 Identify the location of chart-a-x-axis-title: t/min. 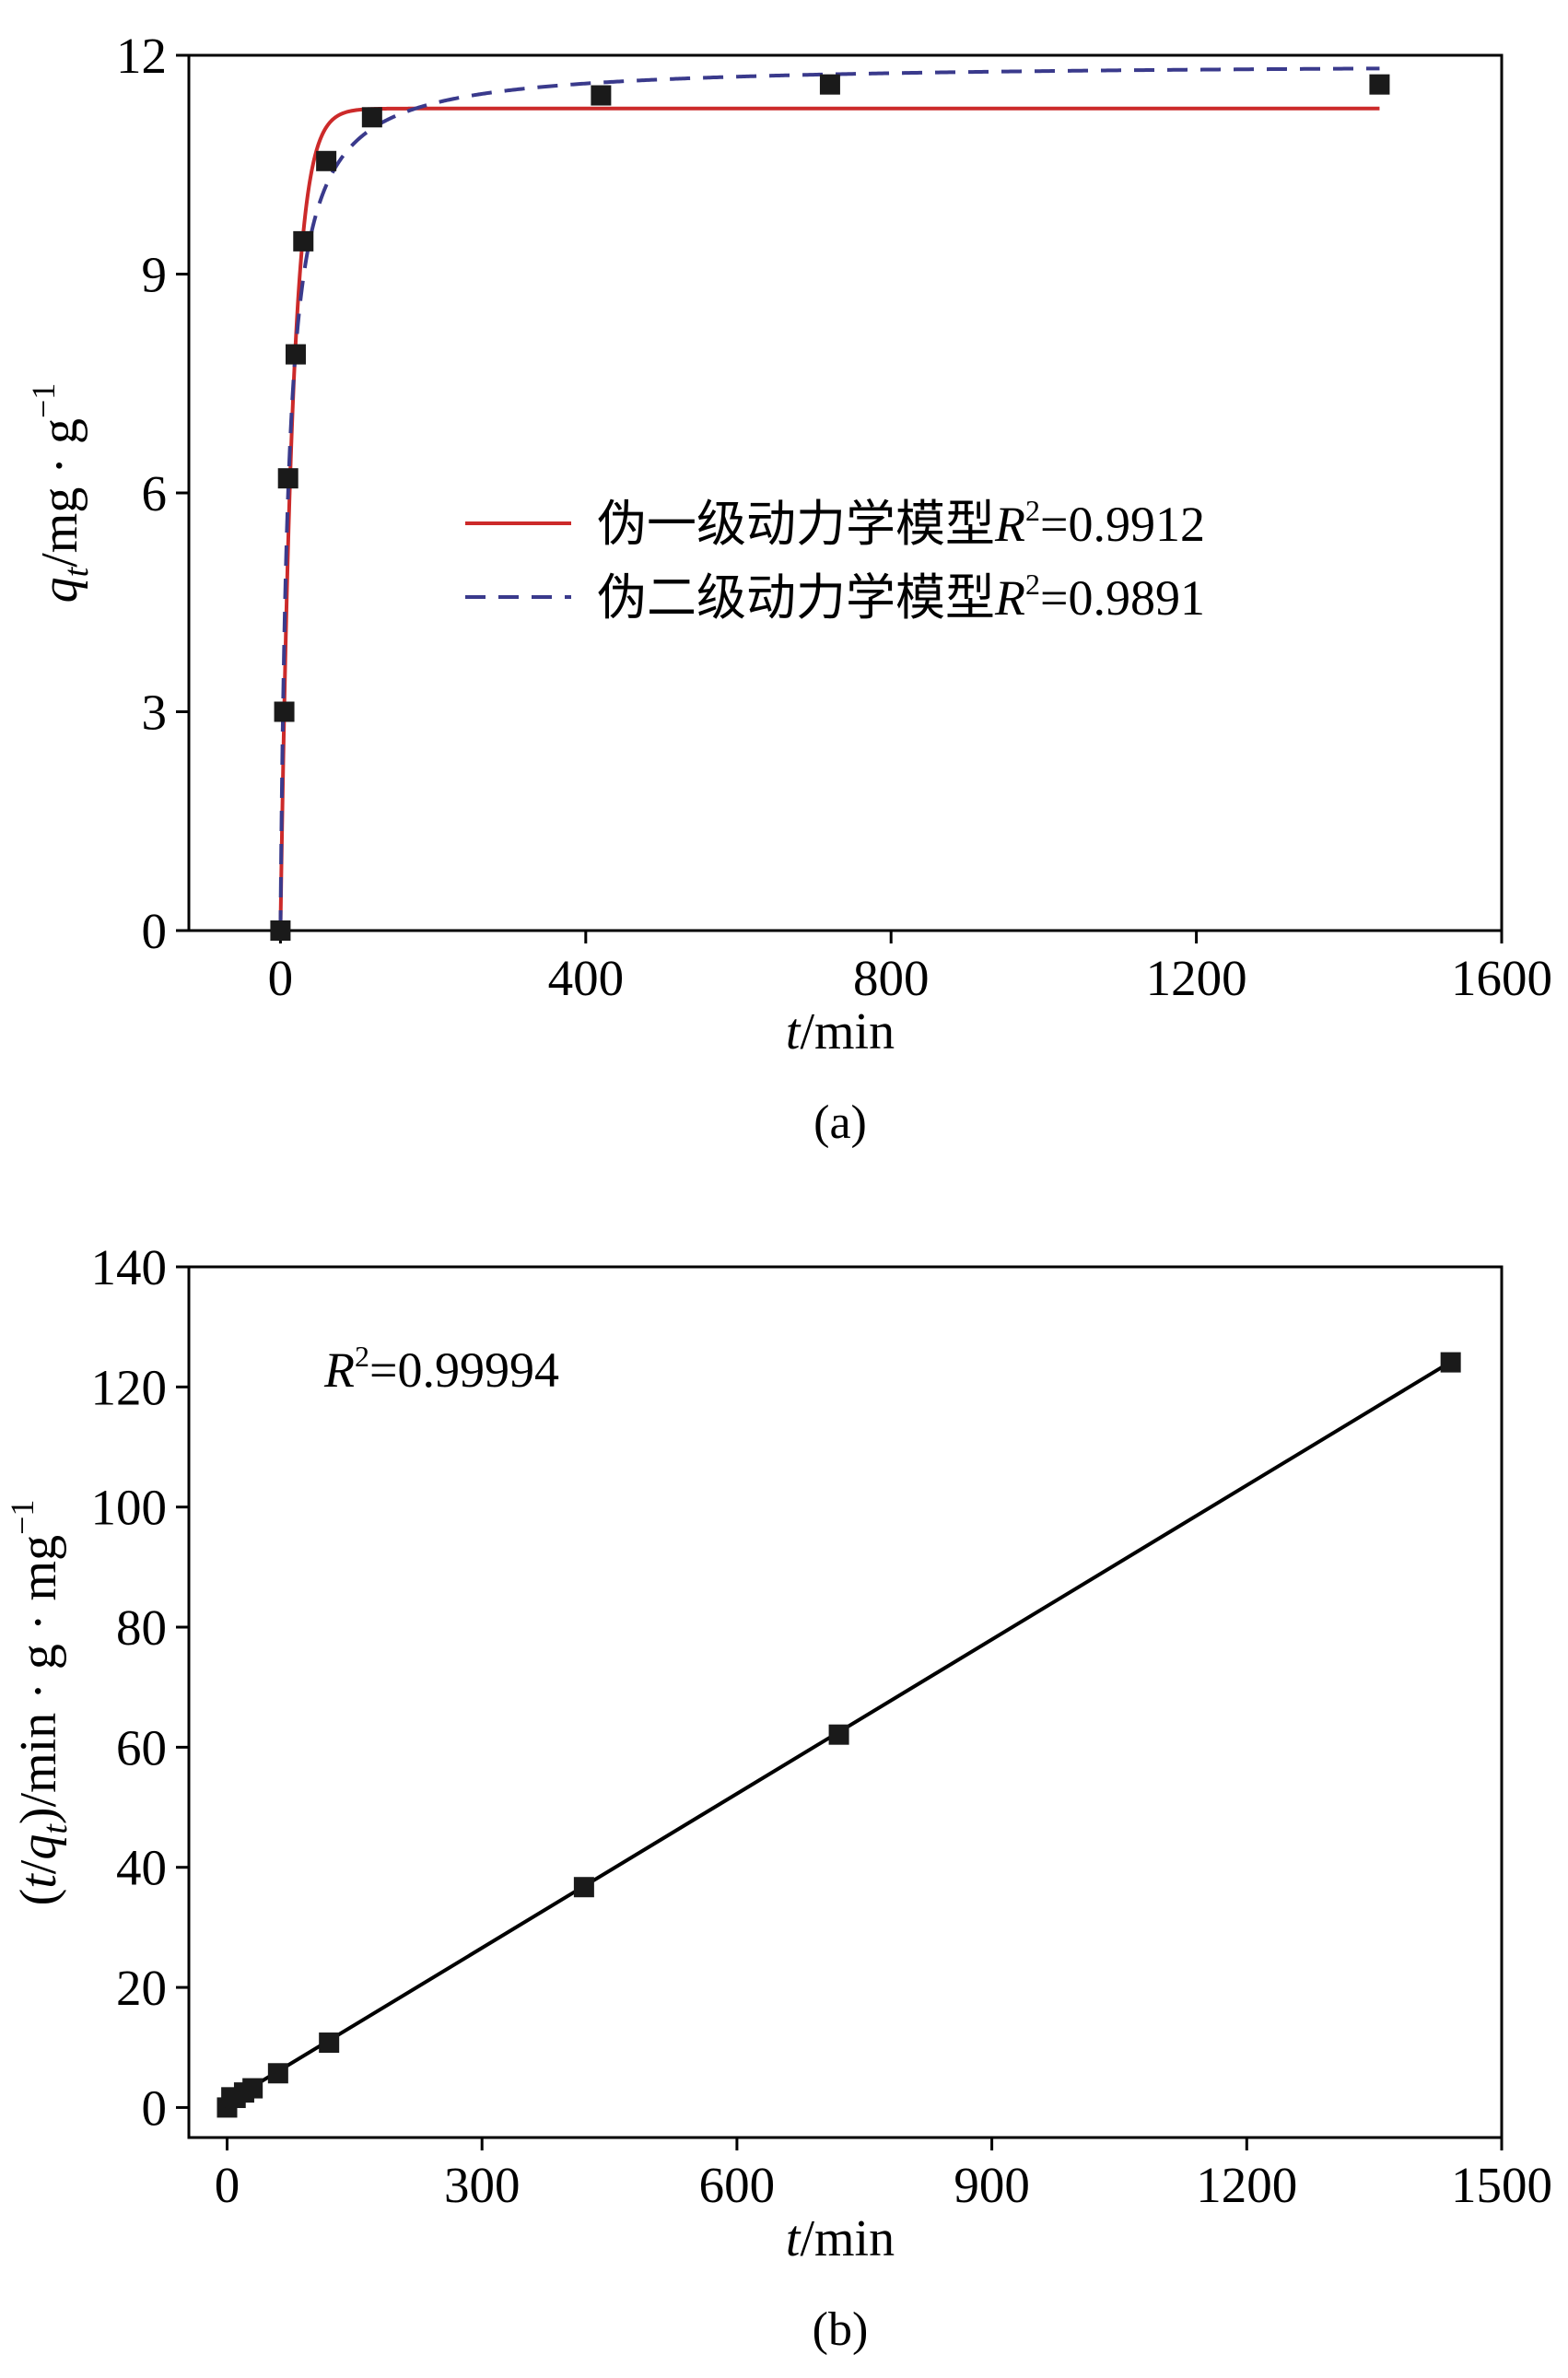
(840, 1032).